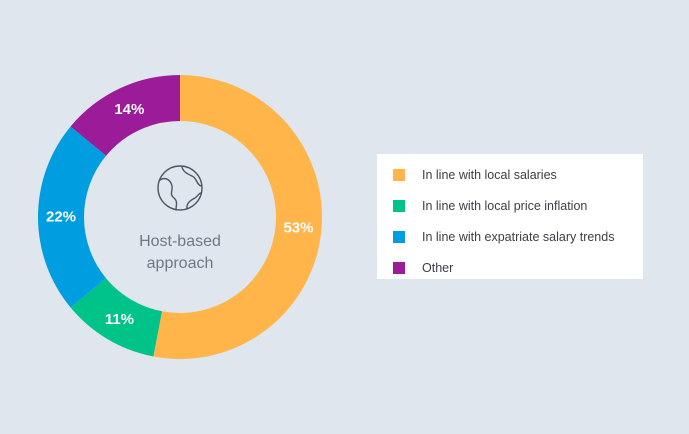  I want to click on center-label-line2: approach, so click(180, 263).